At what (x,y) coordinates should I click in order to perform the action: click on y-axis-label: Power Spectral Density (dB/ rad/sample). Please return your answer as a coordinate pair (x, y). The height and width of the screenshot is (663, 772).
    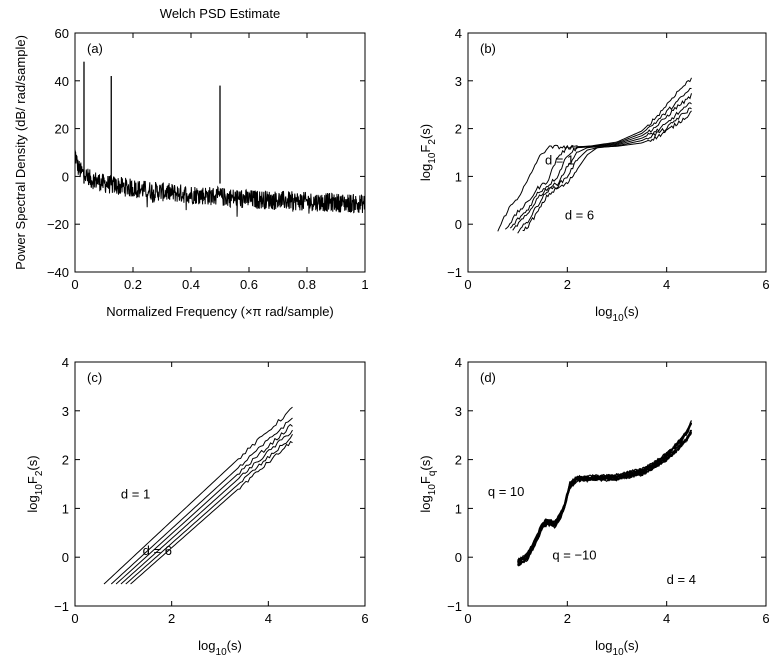
    Looking at the image, I should click on (20, 152).